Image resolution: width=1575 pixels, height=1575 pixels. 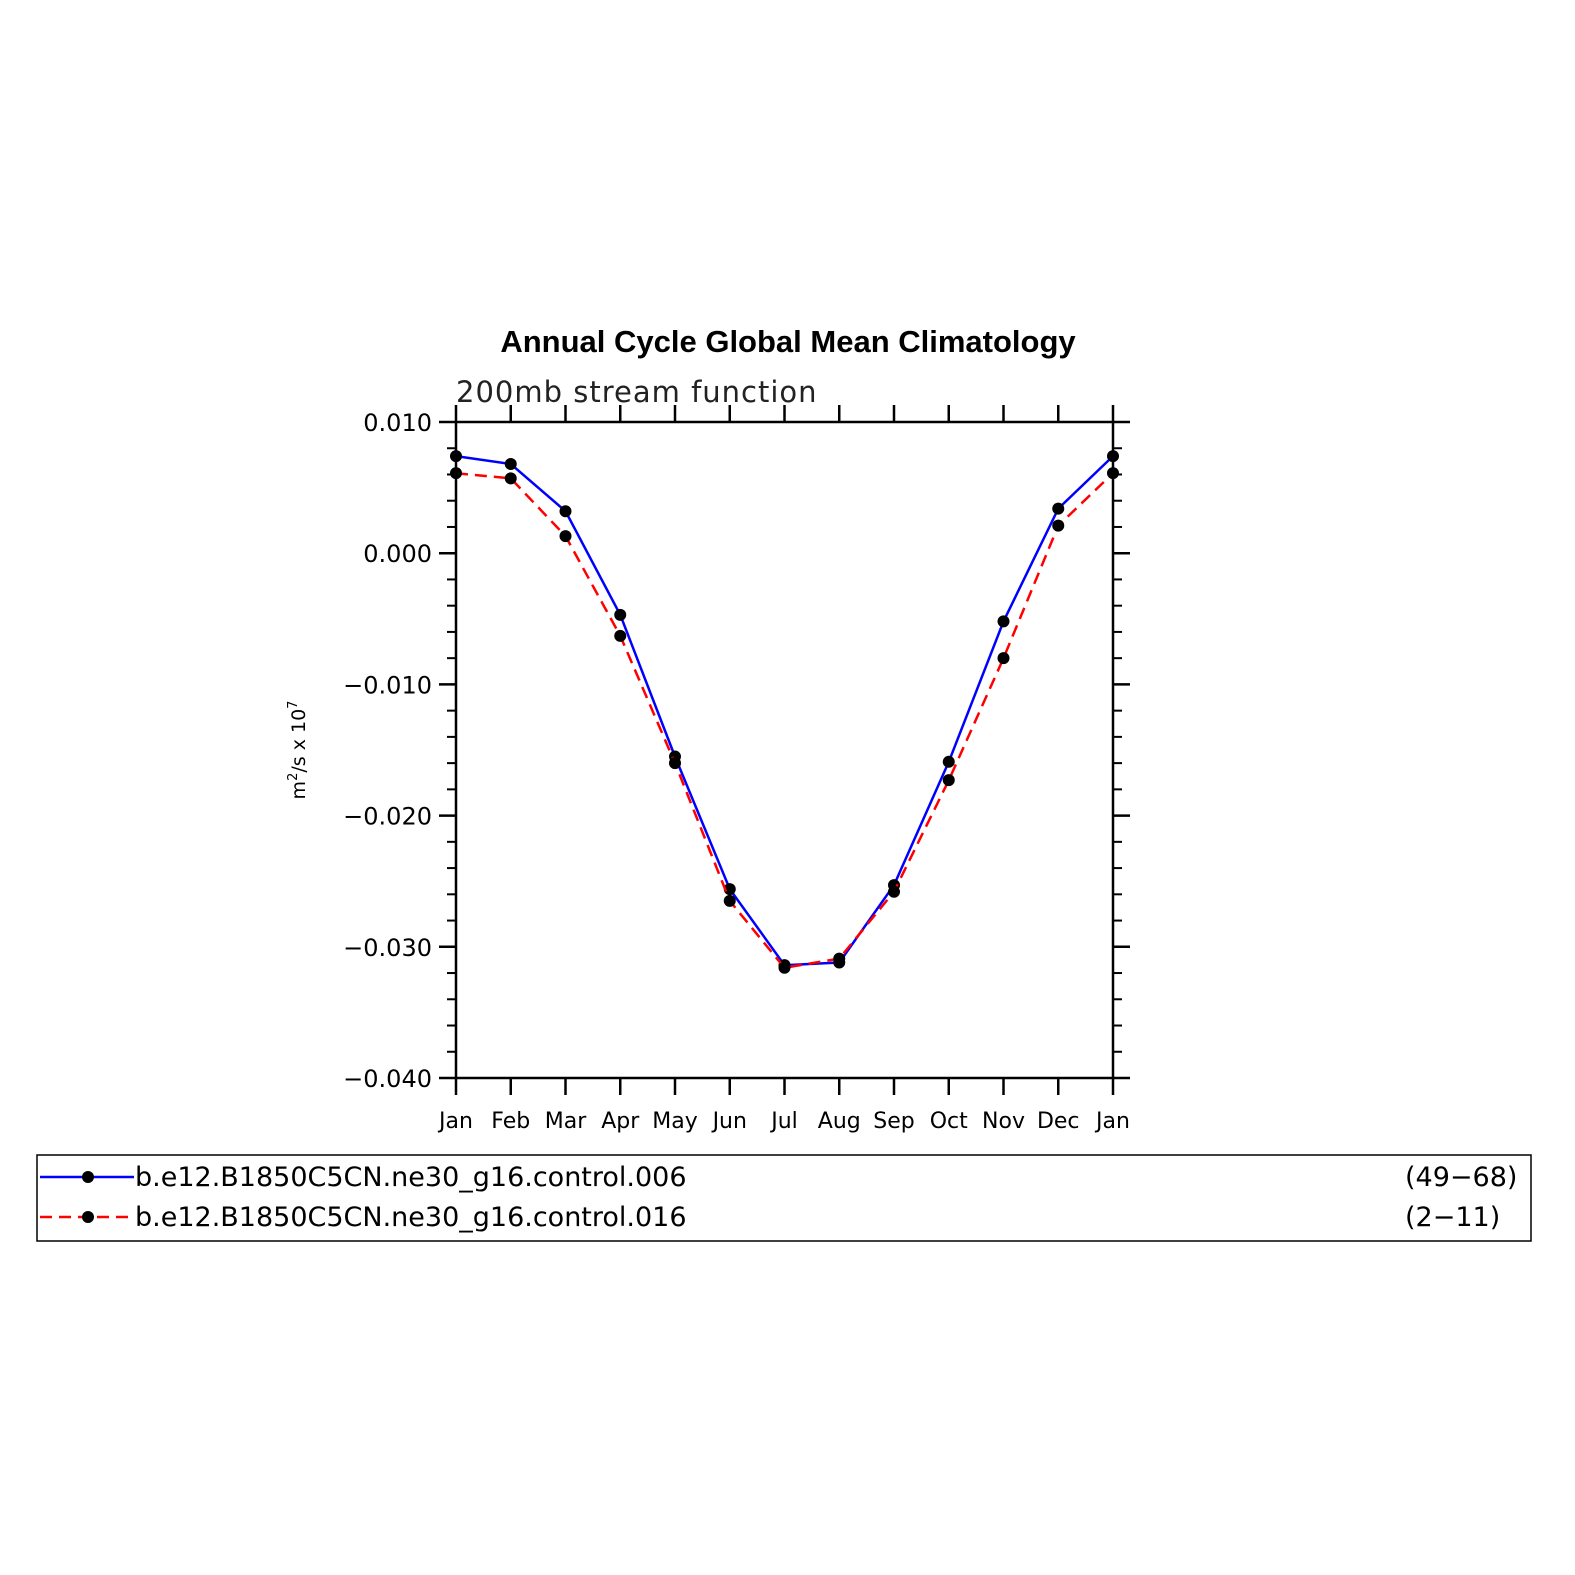 What do you see at coordinates (510, 1121) in the screenshot?
I see `x-tick-label: Feb` at bounding box center [510, 1121].